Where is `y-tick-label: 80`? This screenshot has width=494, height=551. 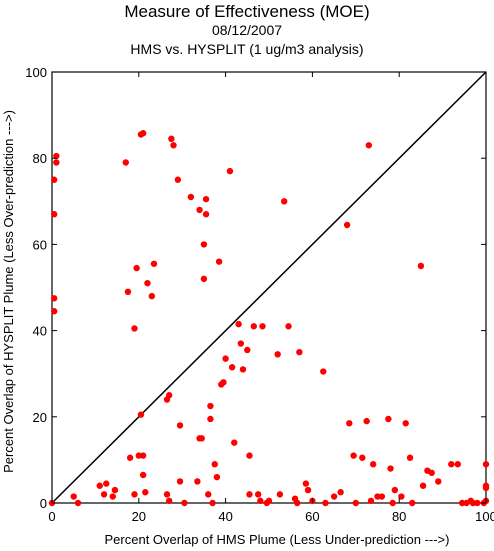 y-tick-label: 80 is located at coordinates (40, 158).